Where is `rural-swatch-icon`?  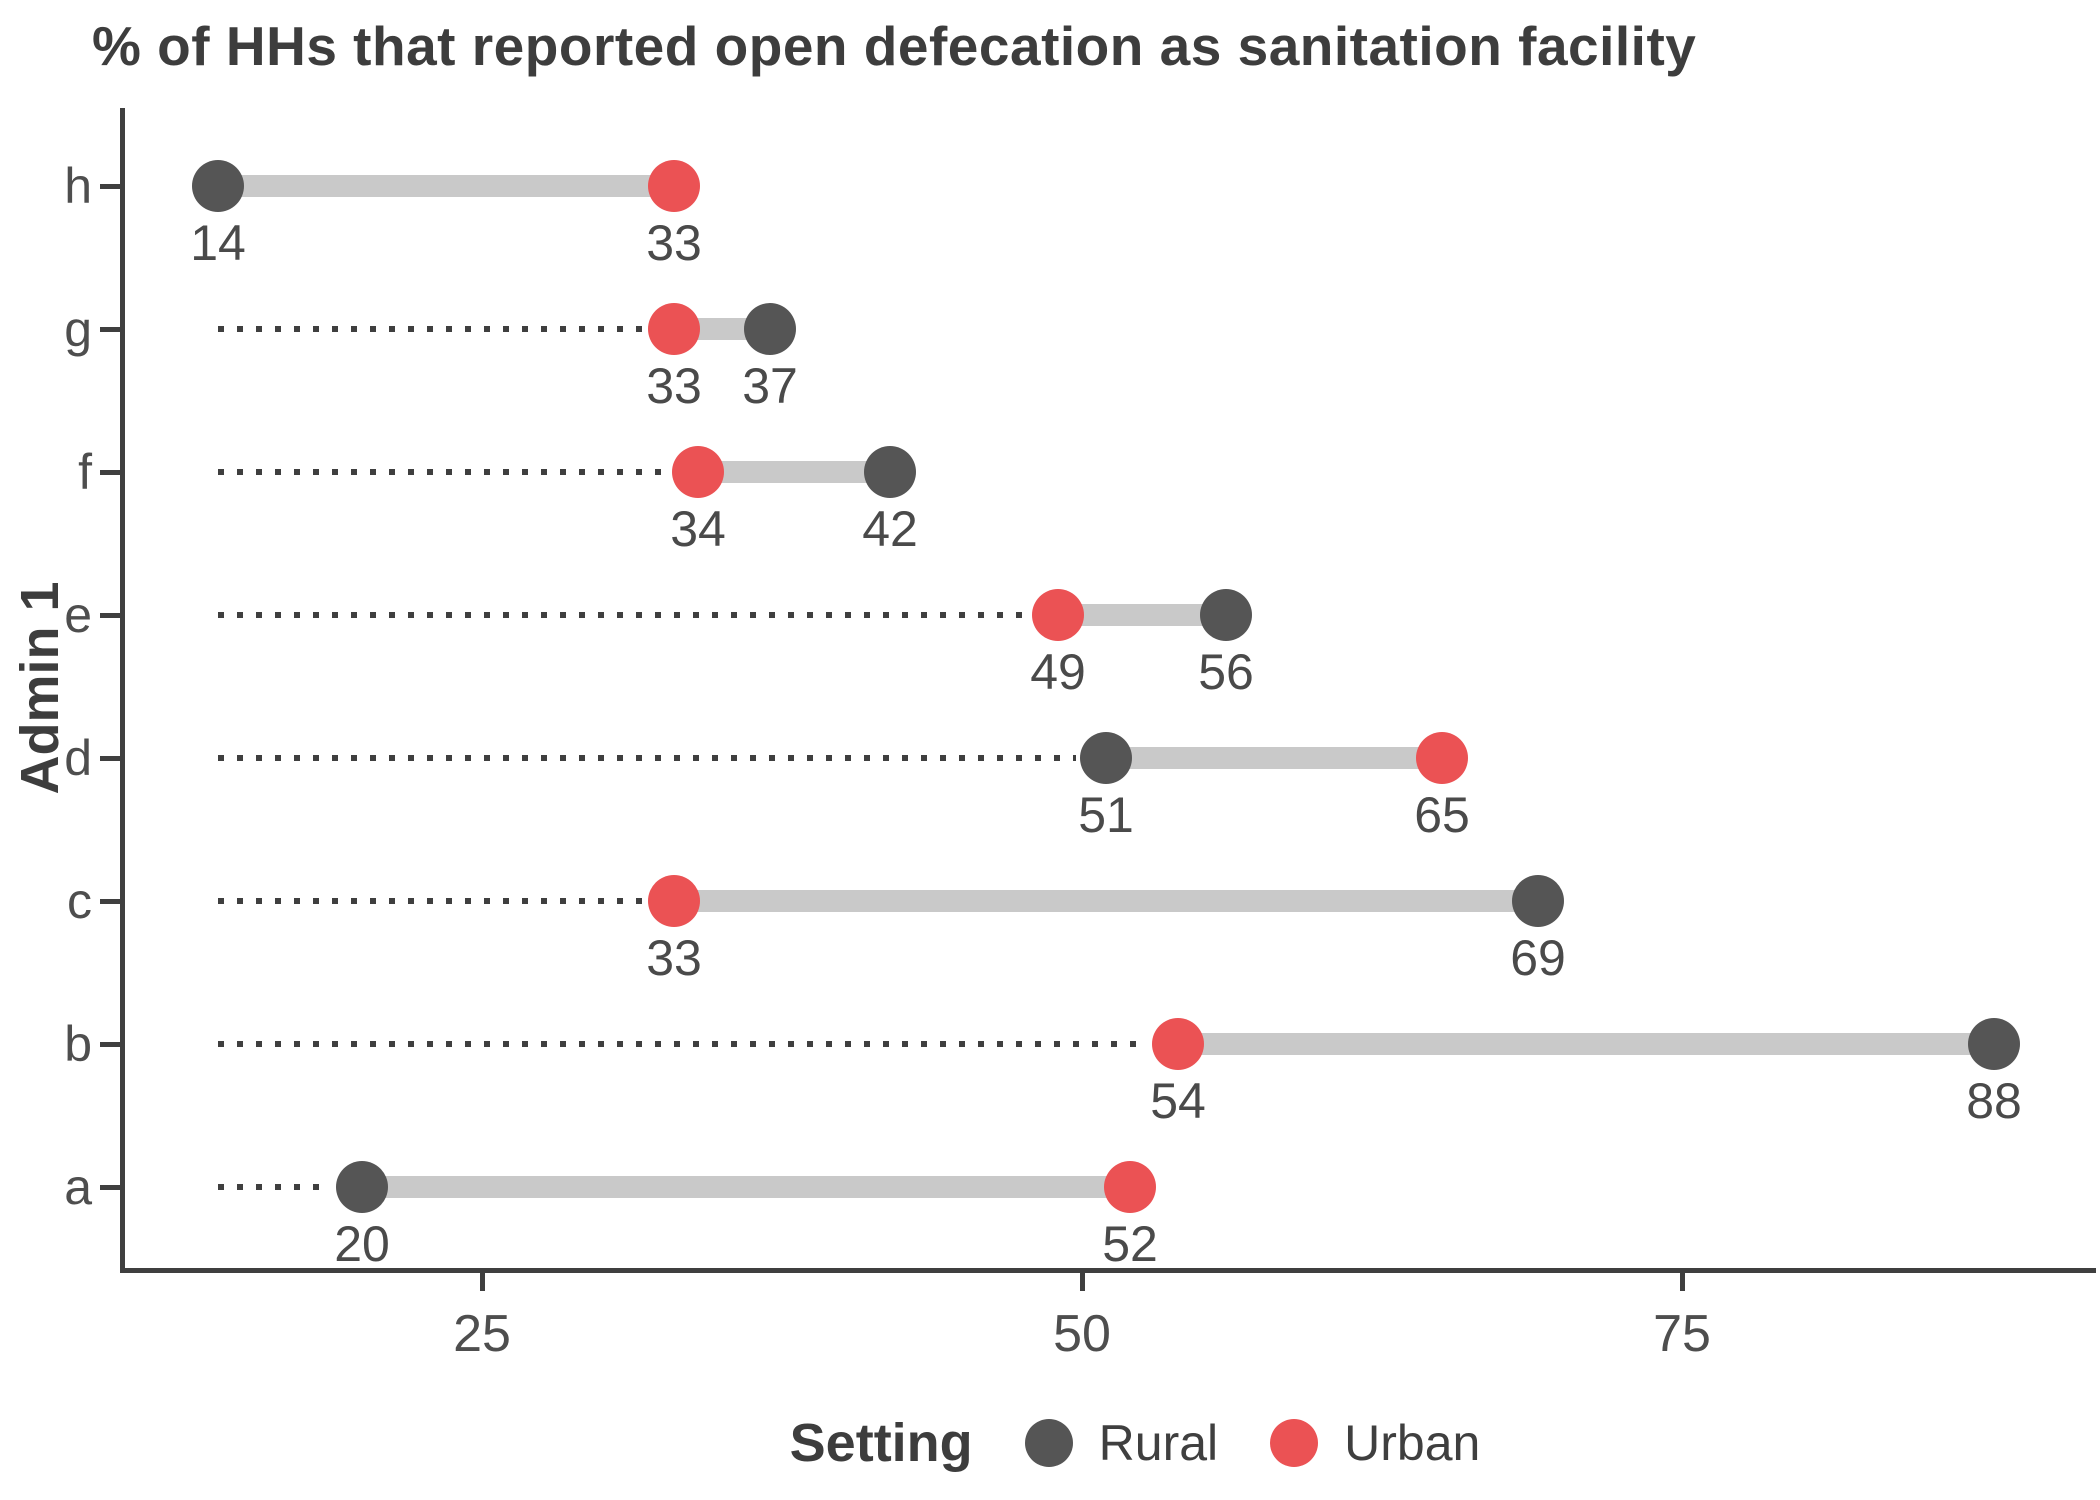
rural-swatch-icon is located at coordinates (1048, 1443).